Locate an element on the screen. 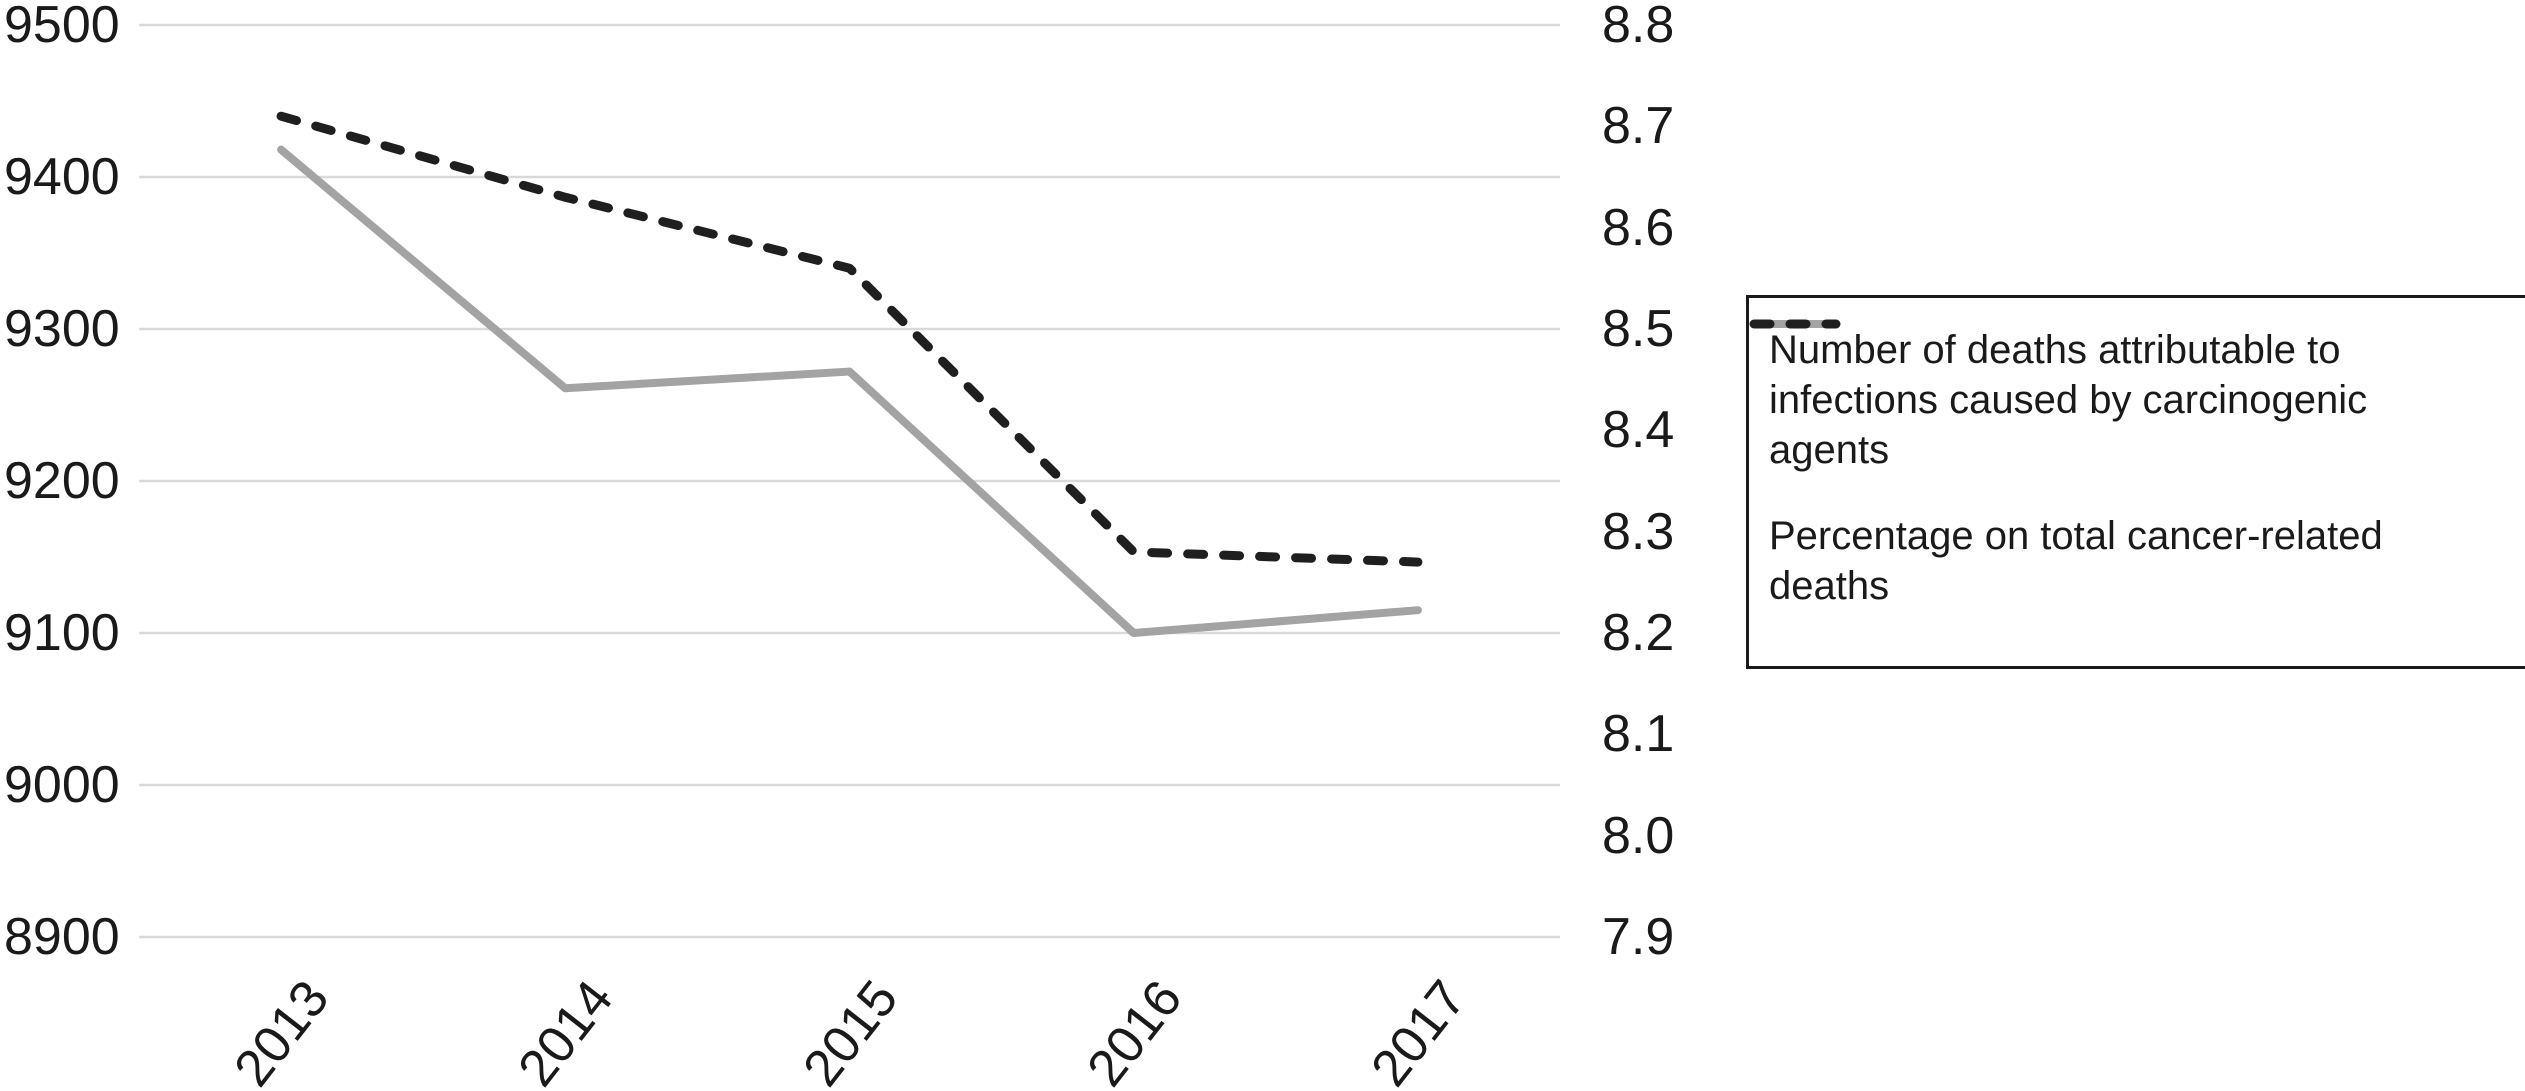 The width and height of the screenshot is (2525, 1091). right-axis-tick-8.3: 8.3 is located at coordinates (1638, 531).